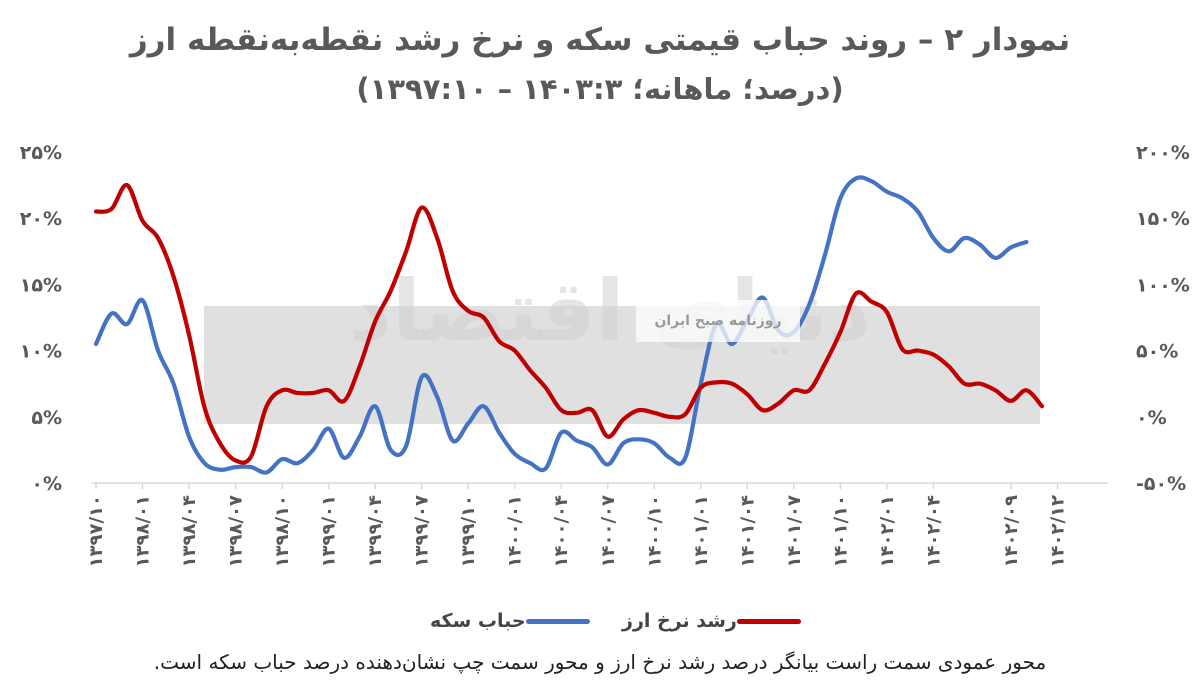 This screenshot has width=1200, height=684. Describe the element at coordinates (1163, 219) in the screenshot. I see `y-right-tick-label: ۱۵۰%` at that location.